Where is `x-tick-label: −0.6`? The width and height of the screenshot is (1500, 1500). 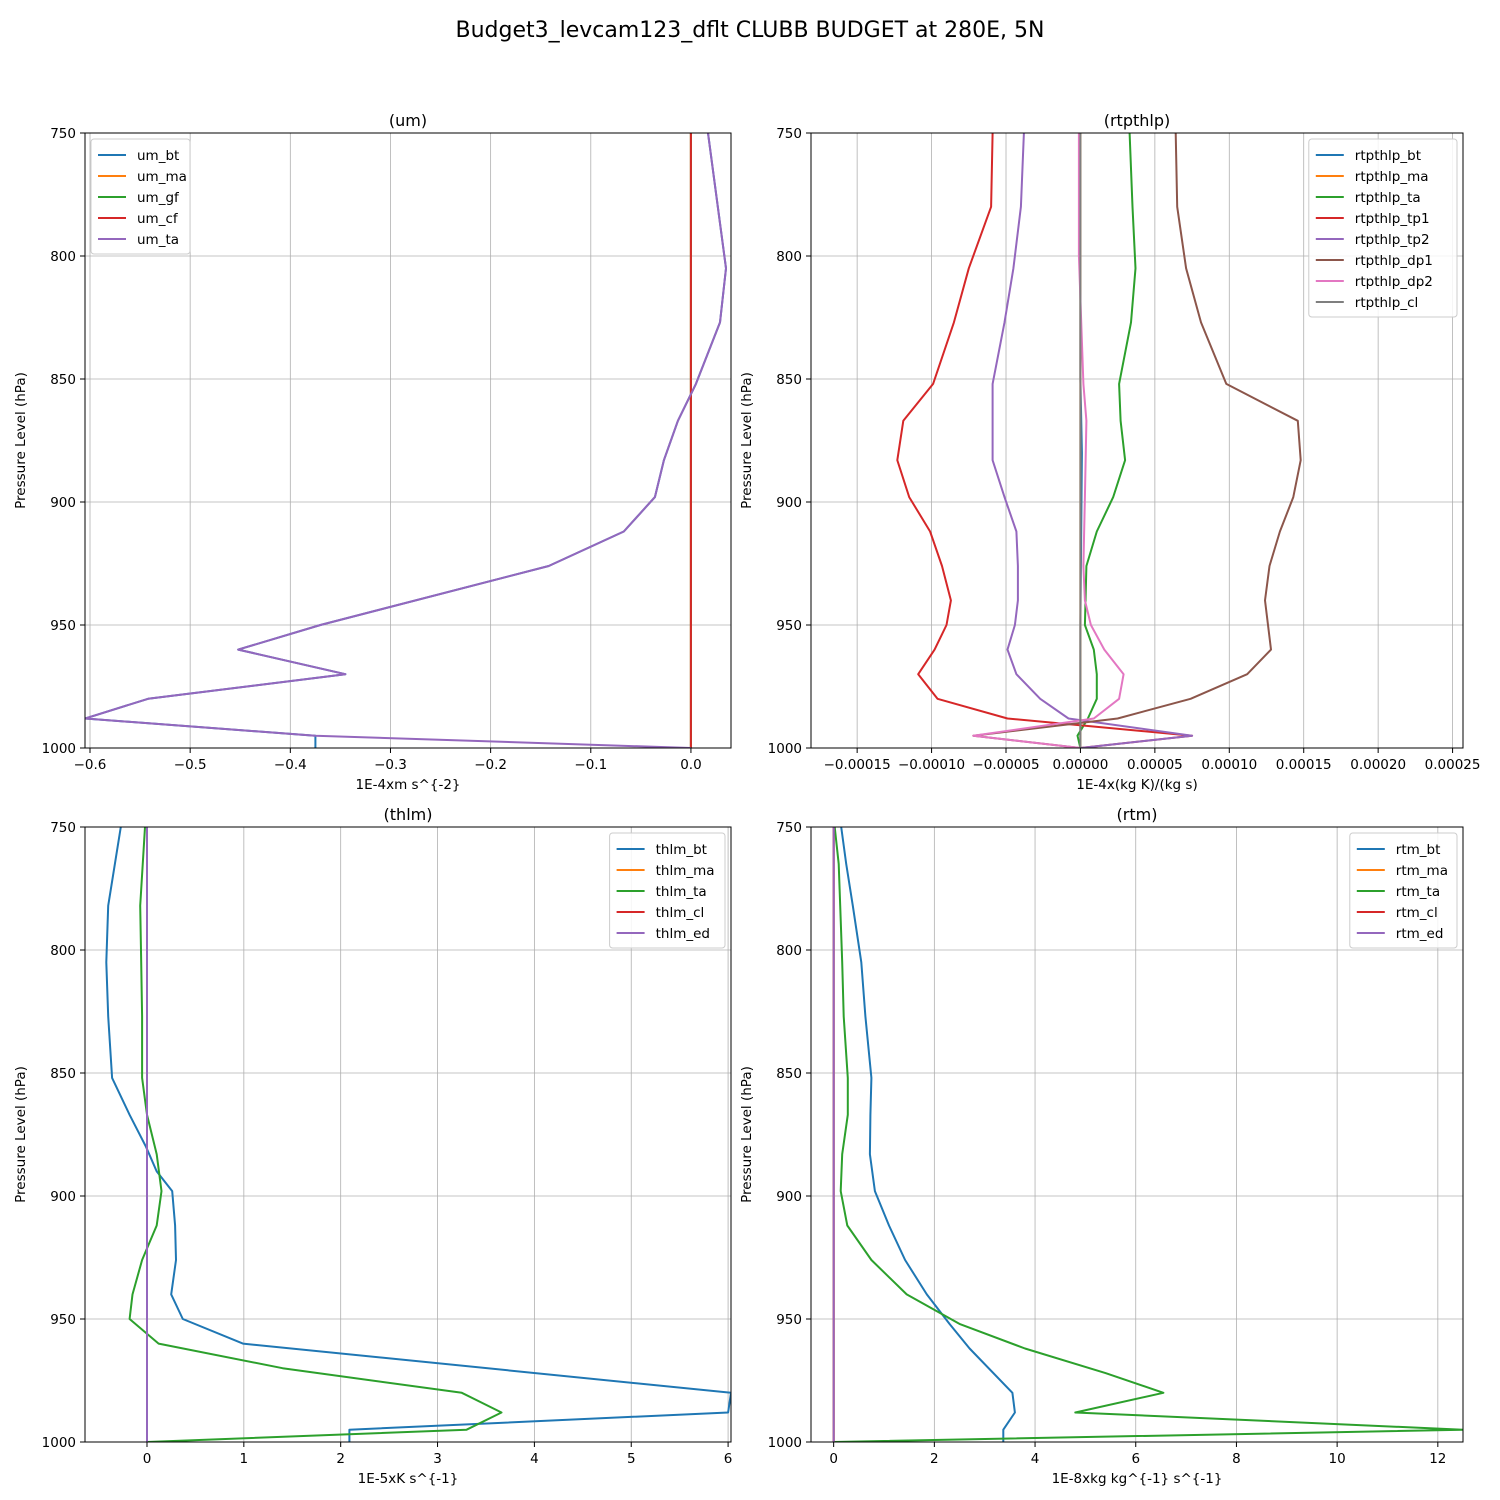 x-tick-label: −0.6 is located at coordinates (90, 765).